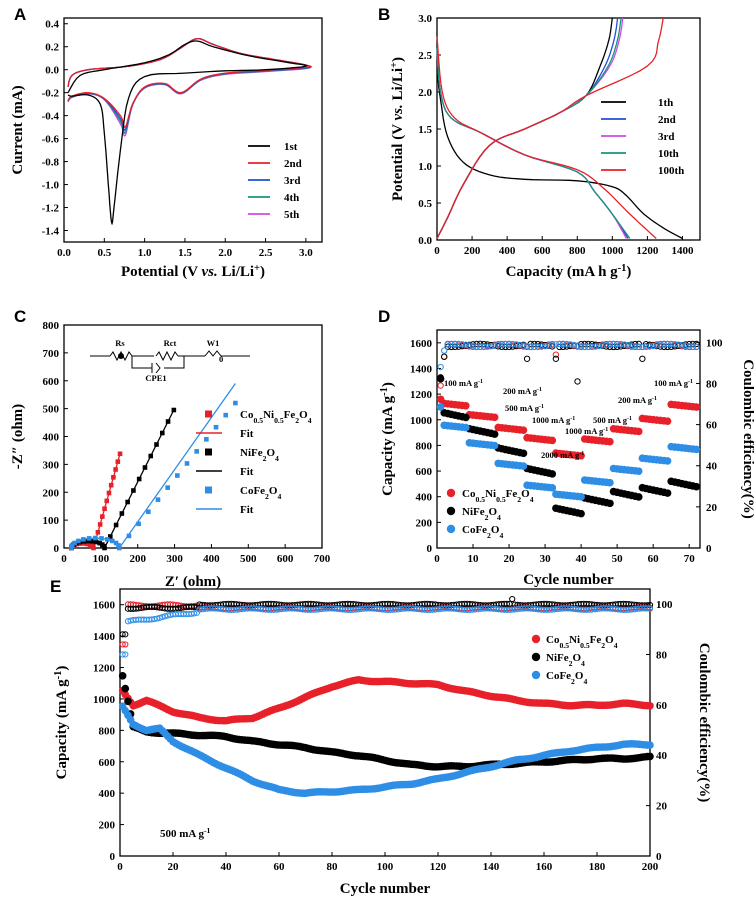 Image resolution: width=754 pixels, height=907 pixels. What do you see at coordinates (248, 559) in the screenshot?
I see `x-tick-label: 500` at bounding box center [248, 559].